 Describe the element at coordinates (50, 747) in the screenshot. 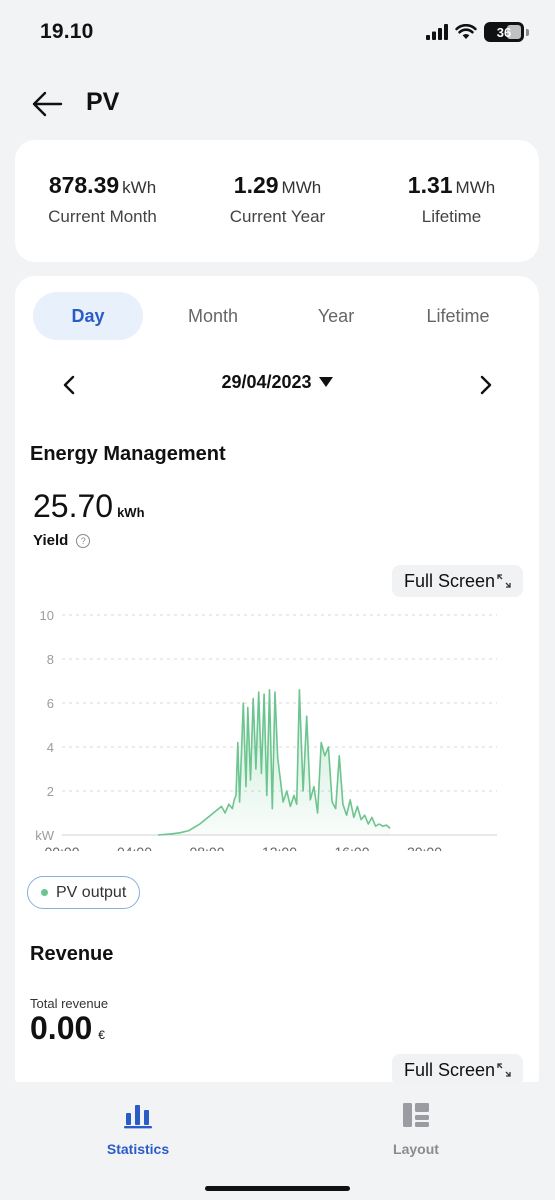

I see `y-tick-label: 4` at that location.